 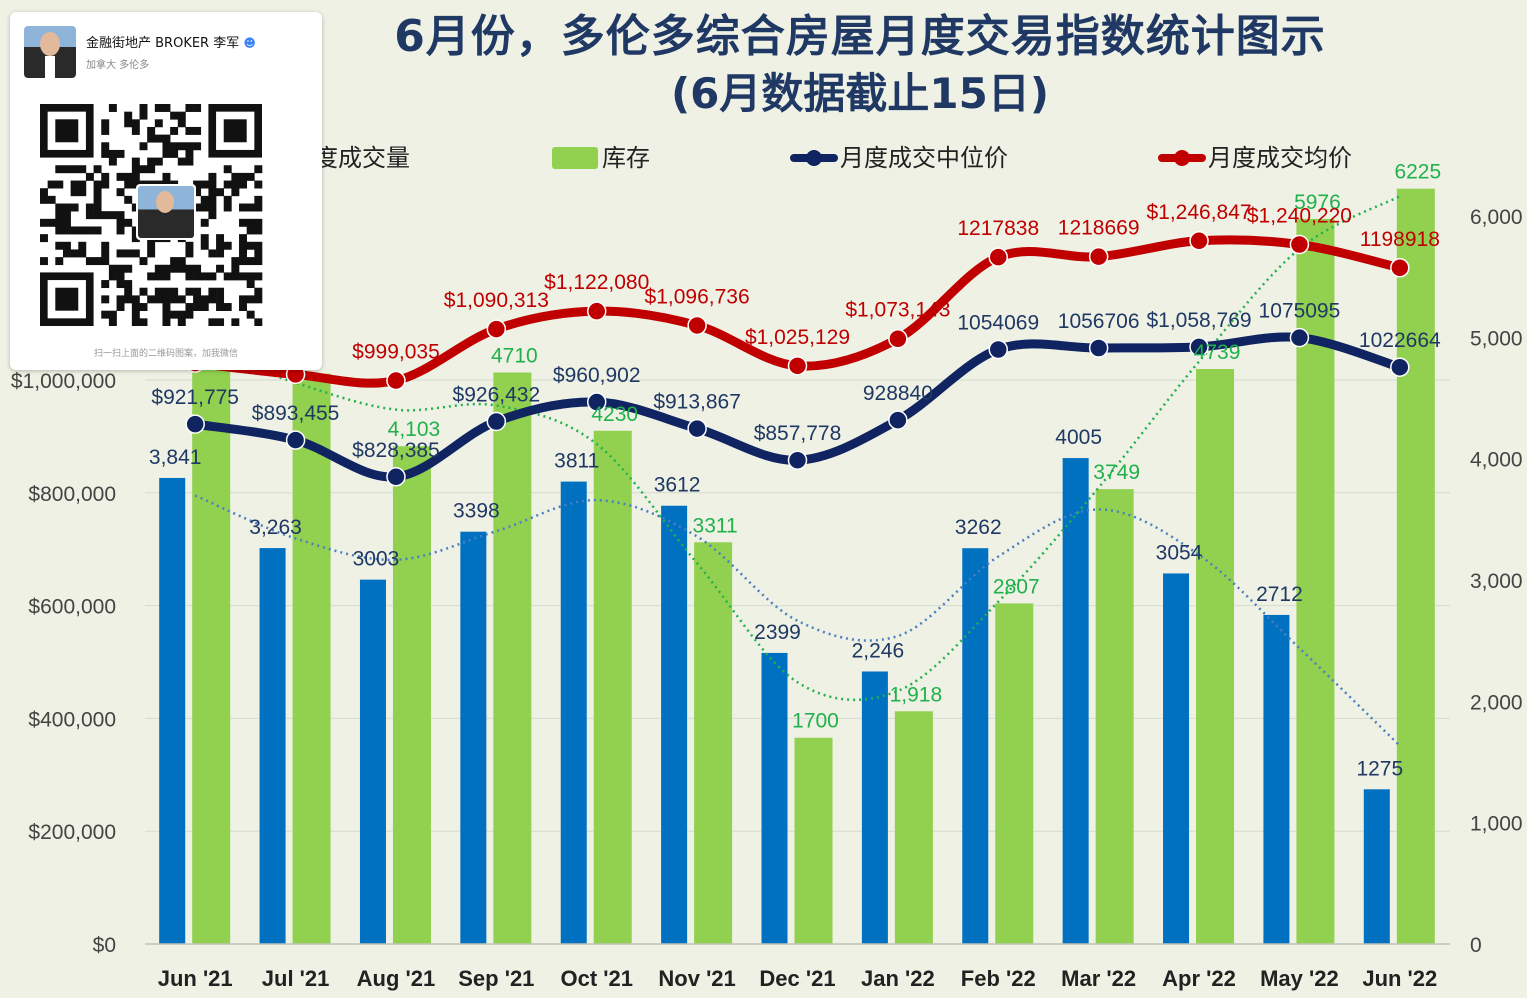 I want to click on x-axis-tick-label: Mar '22, so click(x=1098, y=978).